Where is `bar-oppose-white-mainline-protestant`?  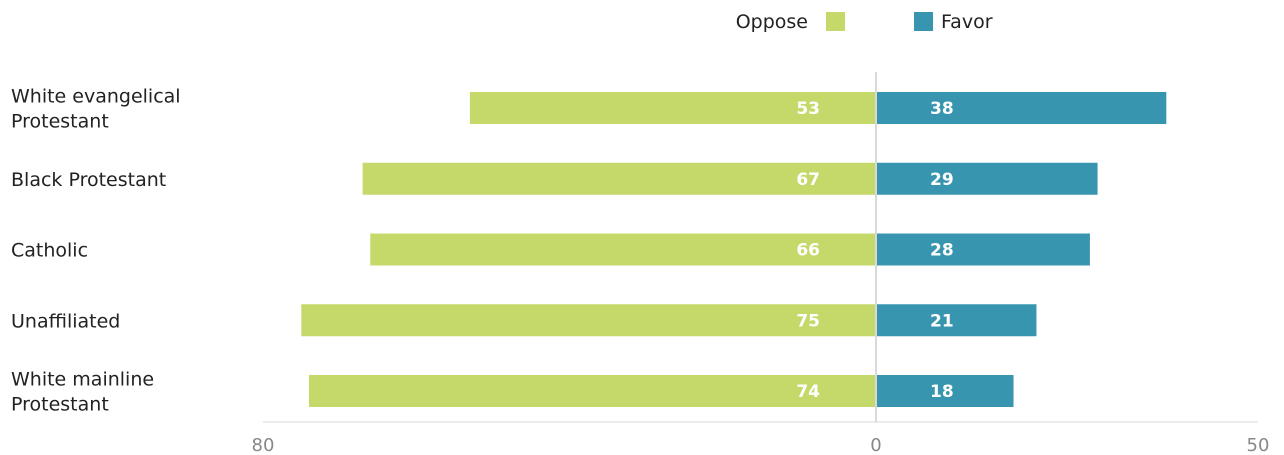
bar-oppose-white-mainline-protestant is located at coordinates (592, 391).